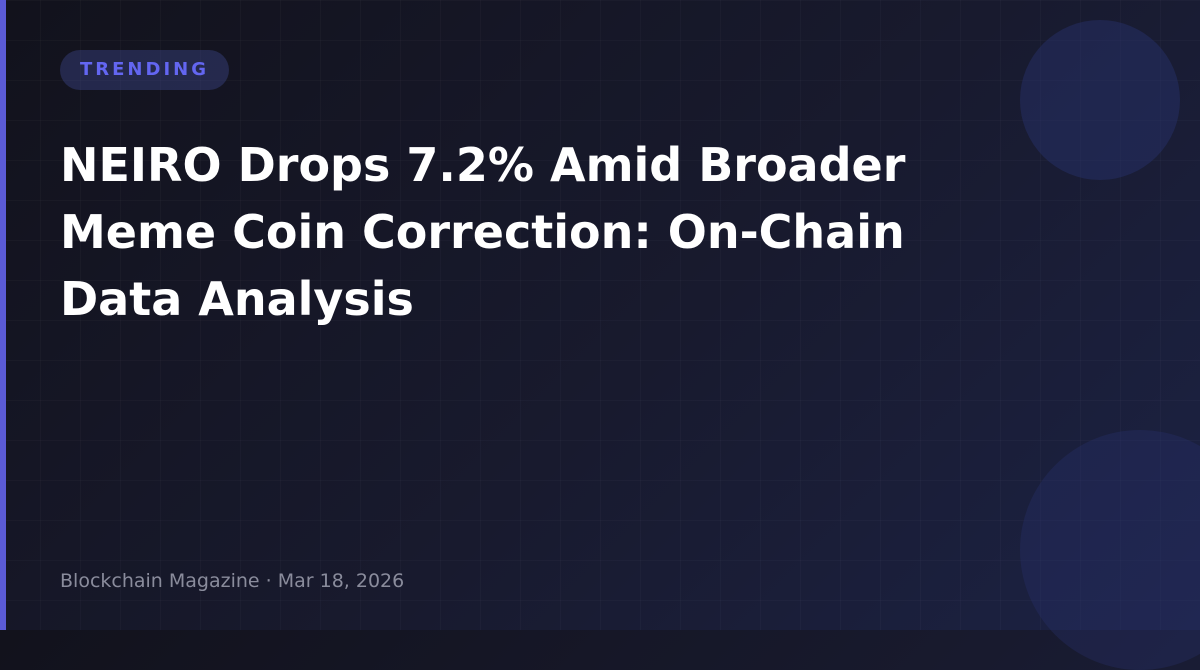  I want to click on source-name: Blockchain Magazine, so click(160, 581).